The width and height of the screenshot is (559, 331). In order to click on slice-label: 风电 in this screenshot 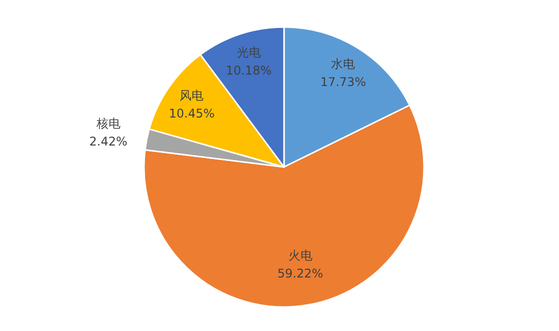, I will do `click(192, 95)`.